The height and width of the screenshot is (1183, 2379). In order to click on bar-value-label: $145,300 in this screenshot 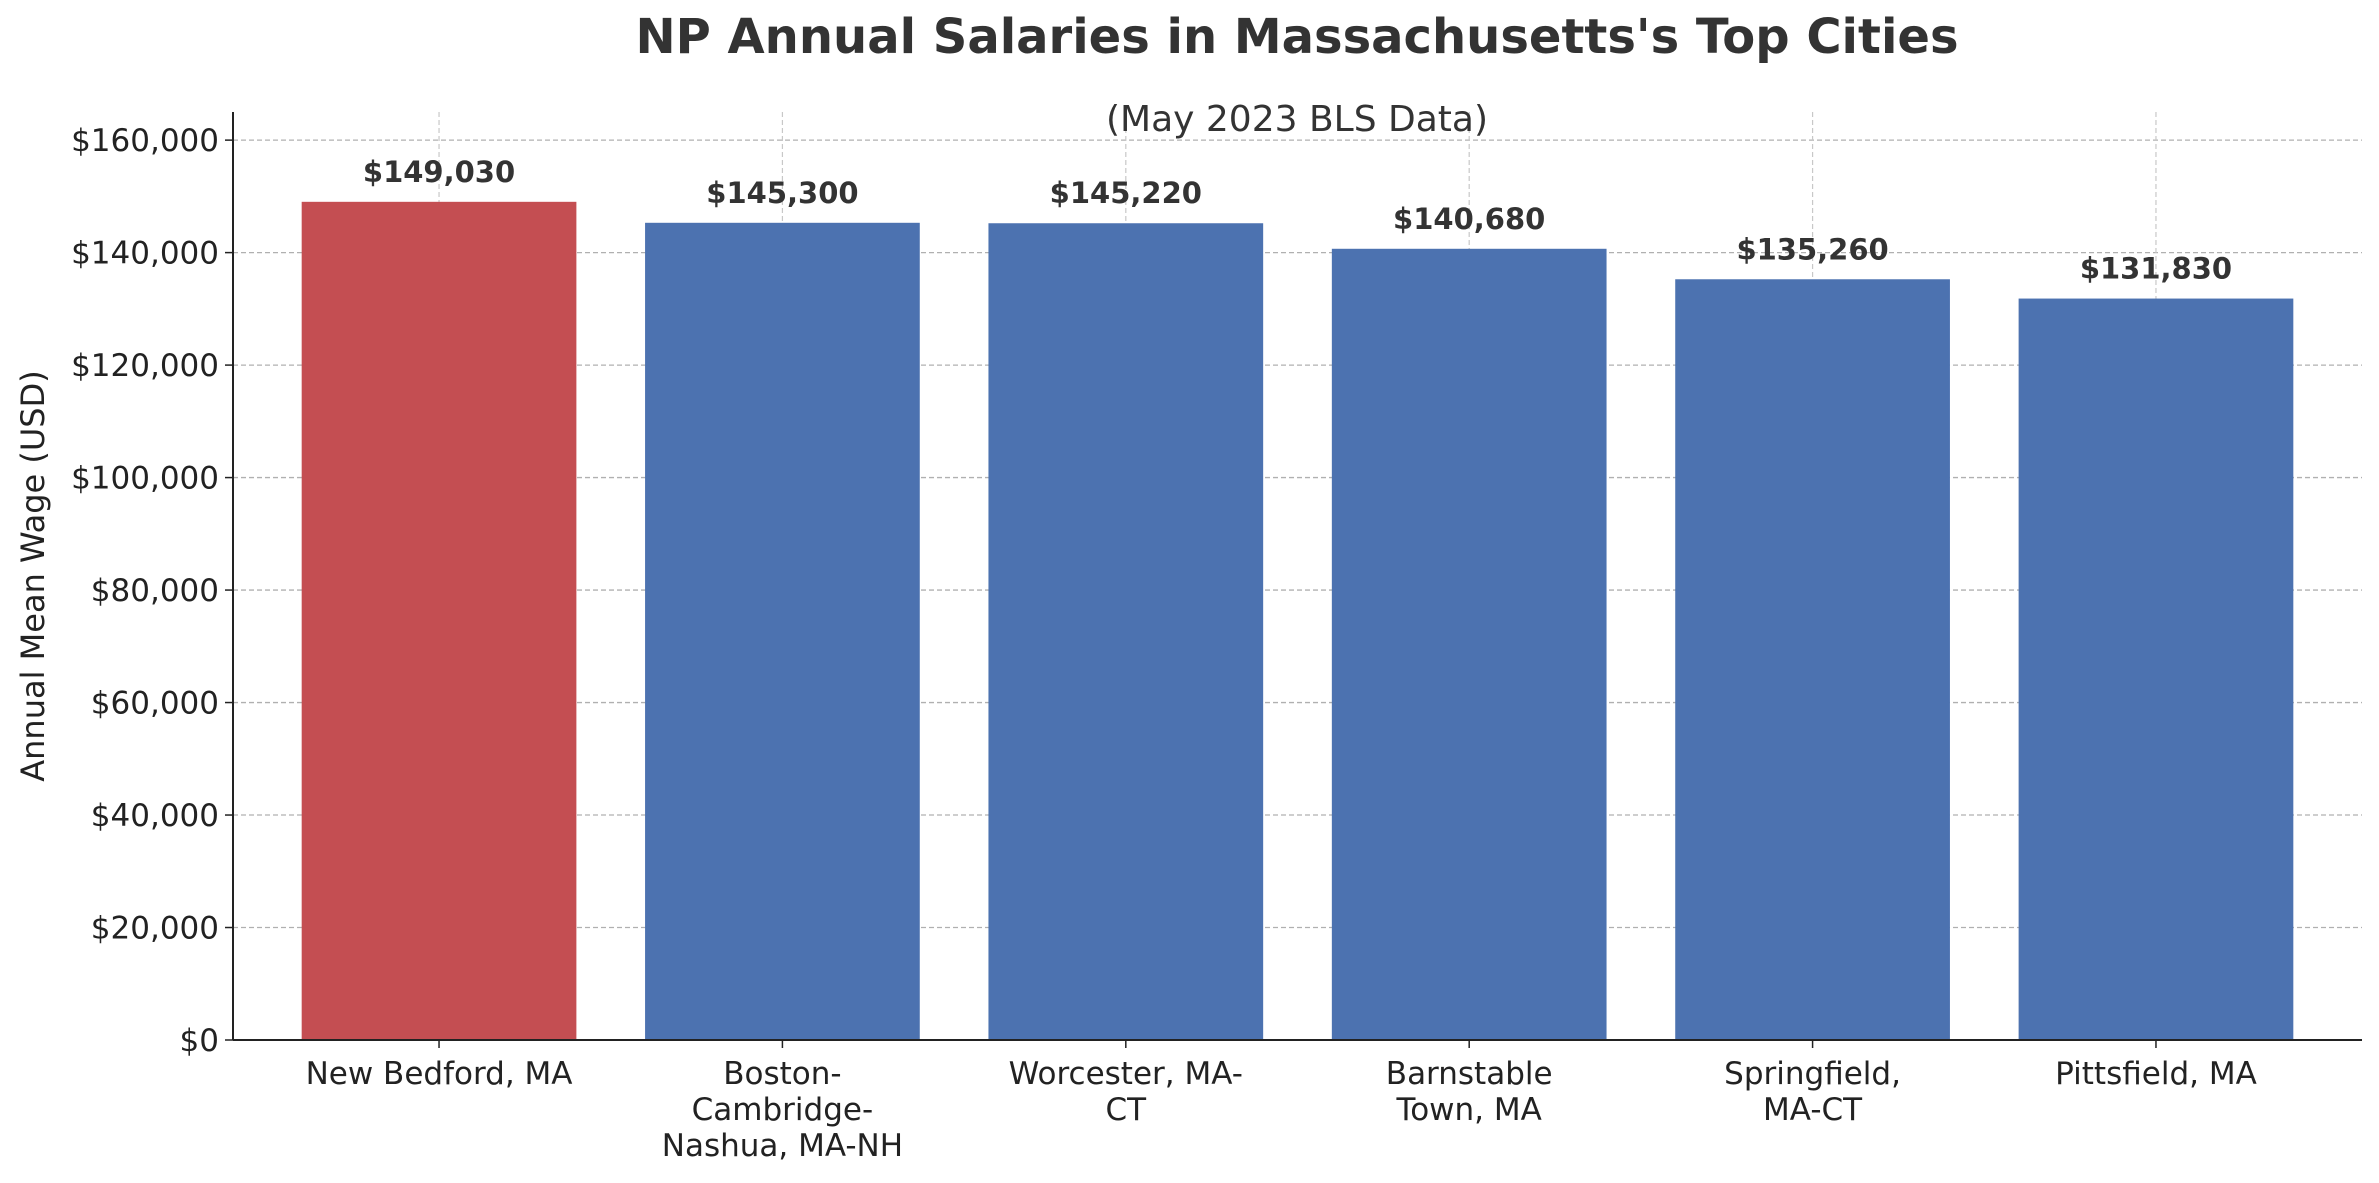, I will do `click(782, 193)`.